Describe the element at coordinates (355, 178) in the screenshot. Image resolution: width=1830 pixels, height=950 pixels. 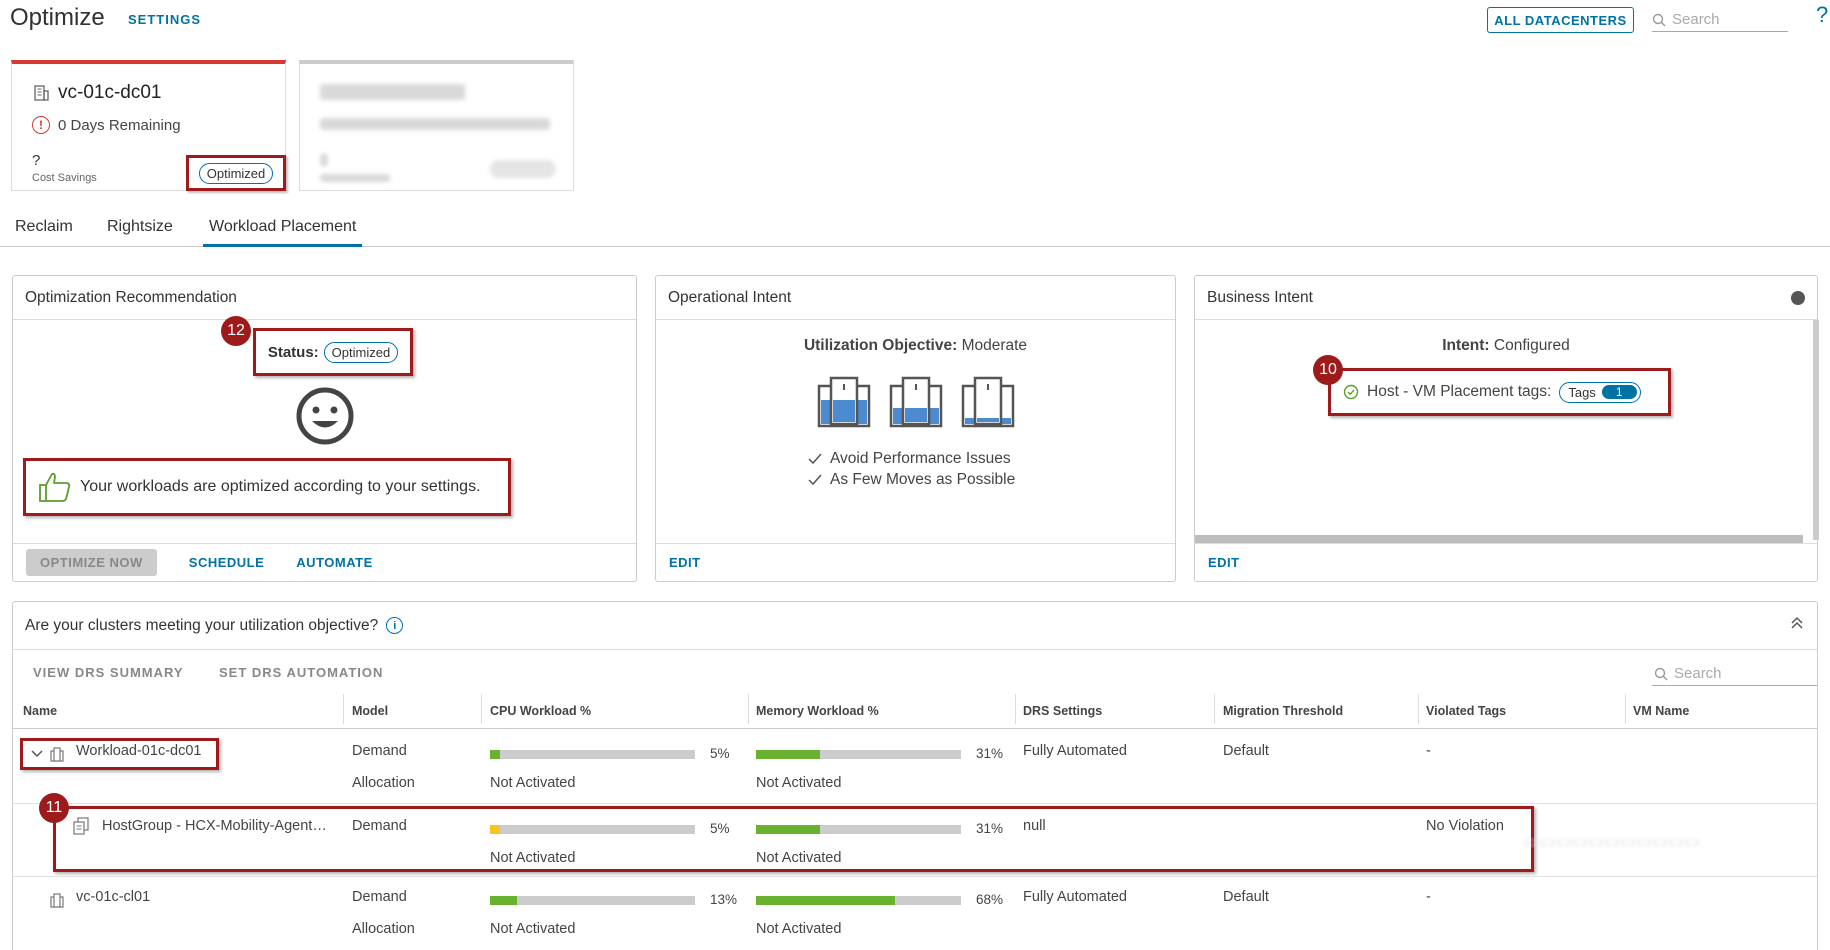
I see `blurred-label` at that location.